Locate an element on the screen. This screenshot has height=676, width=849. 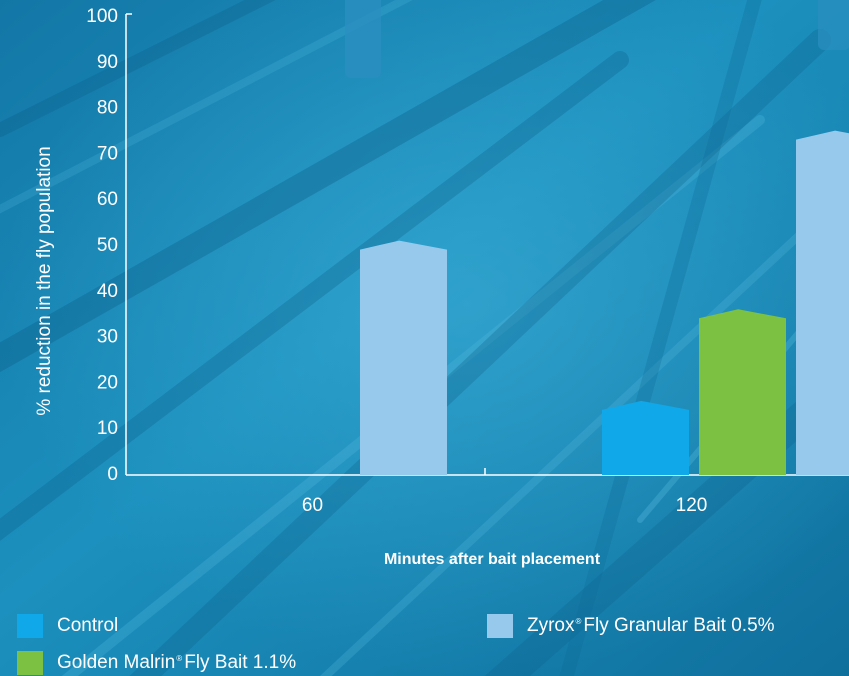
x-tick-label: 60 is located at coordinates (312, 505).